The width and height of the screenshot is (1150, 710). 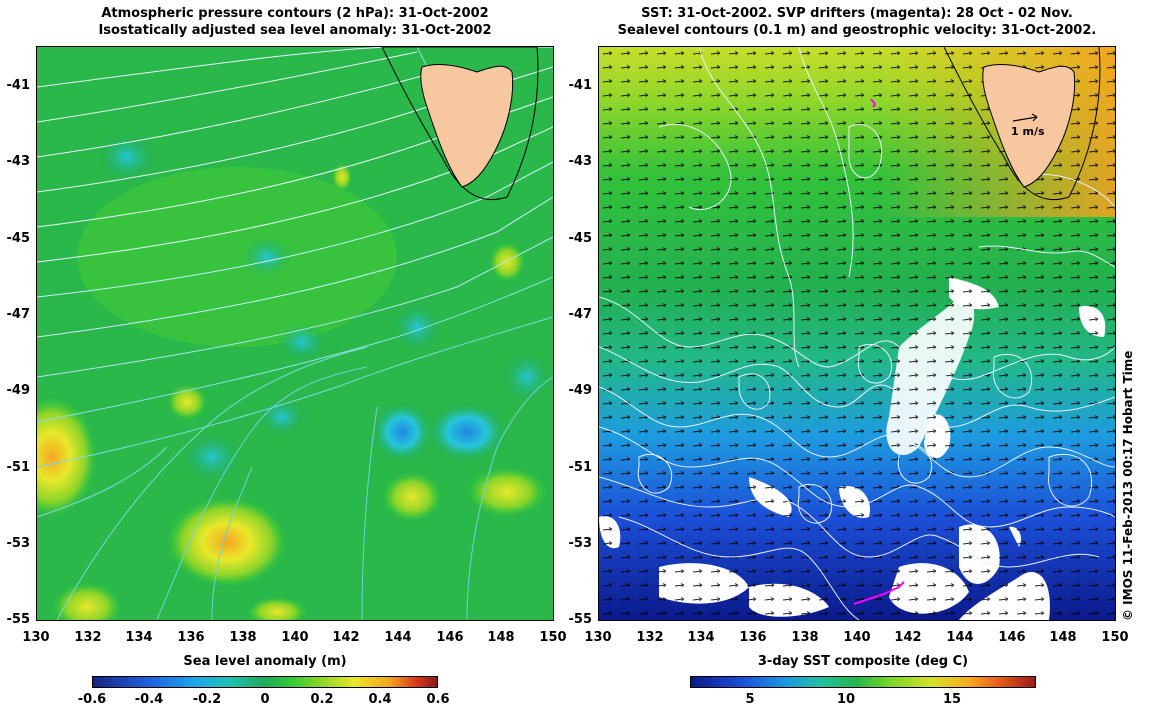 What do you see at coordinates (846, 699) in the screenshot?
I see `sst-colorbar-tick: 10` at bounding box center [846, 699].